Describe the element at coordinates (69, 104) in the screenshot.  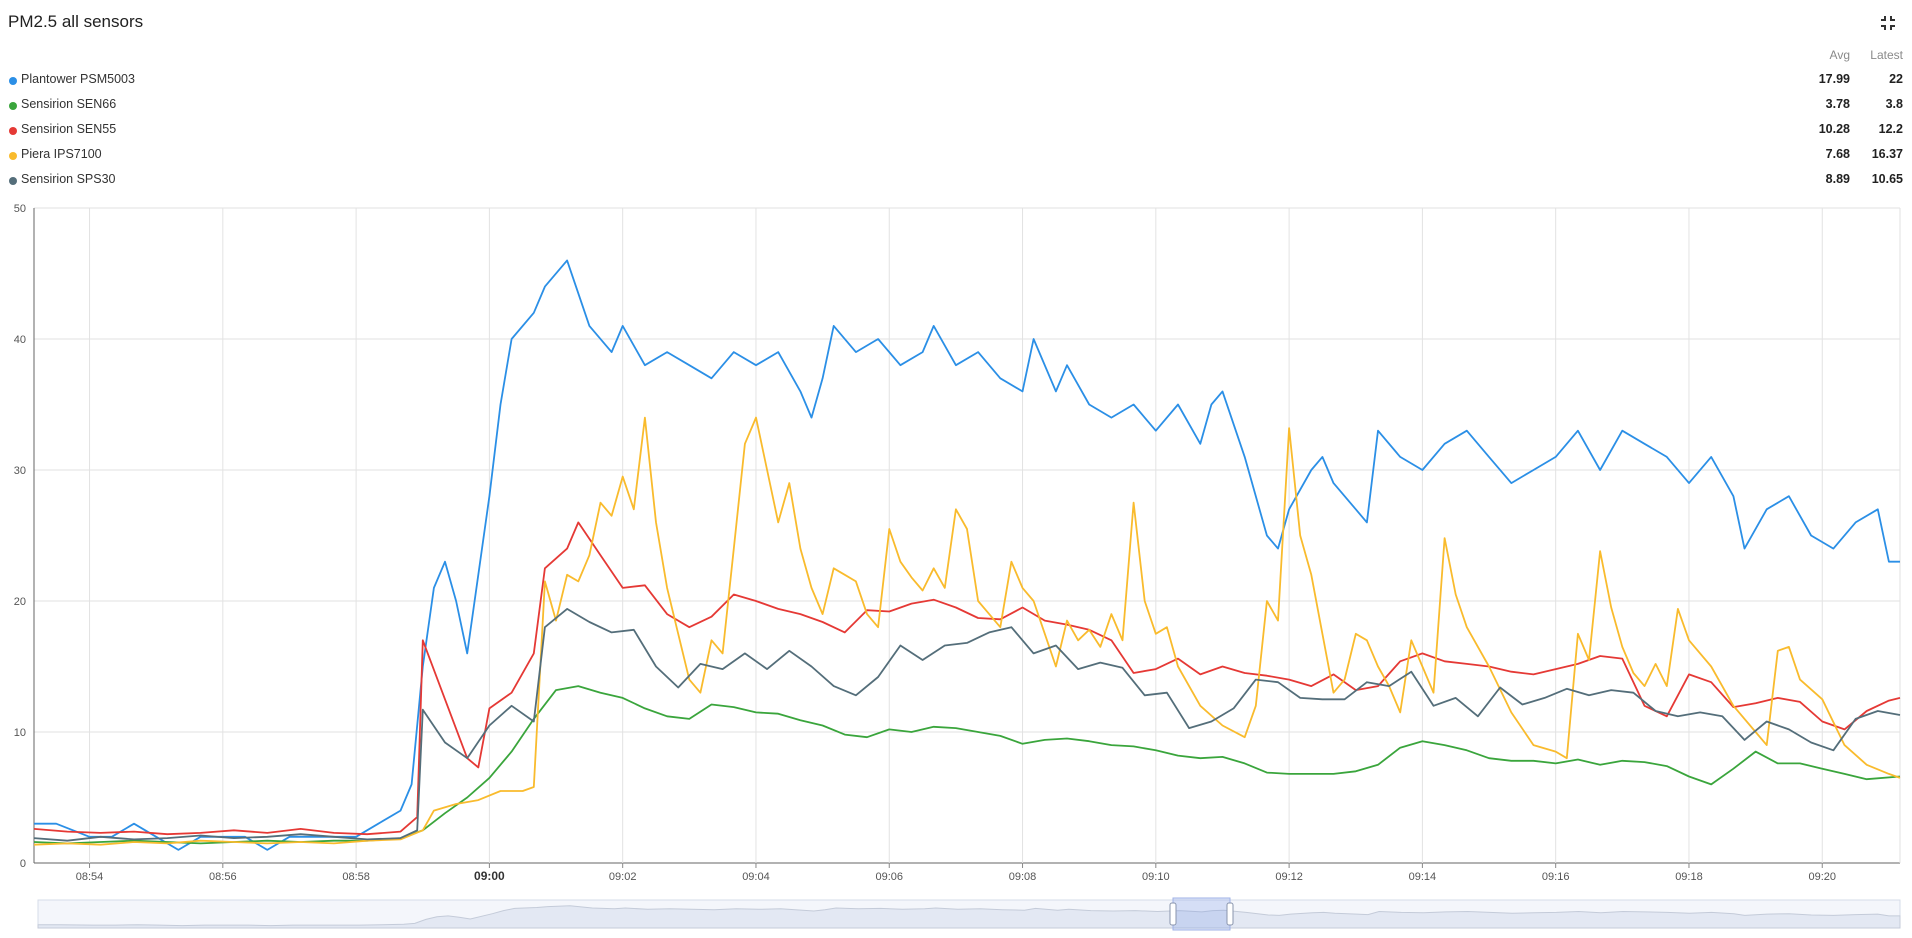
I see `legend-series-name: Sensirion SEN66` at that location.